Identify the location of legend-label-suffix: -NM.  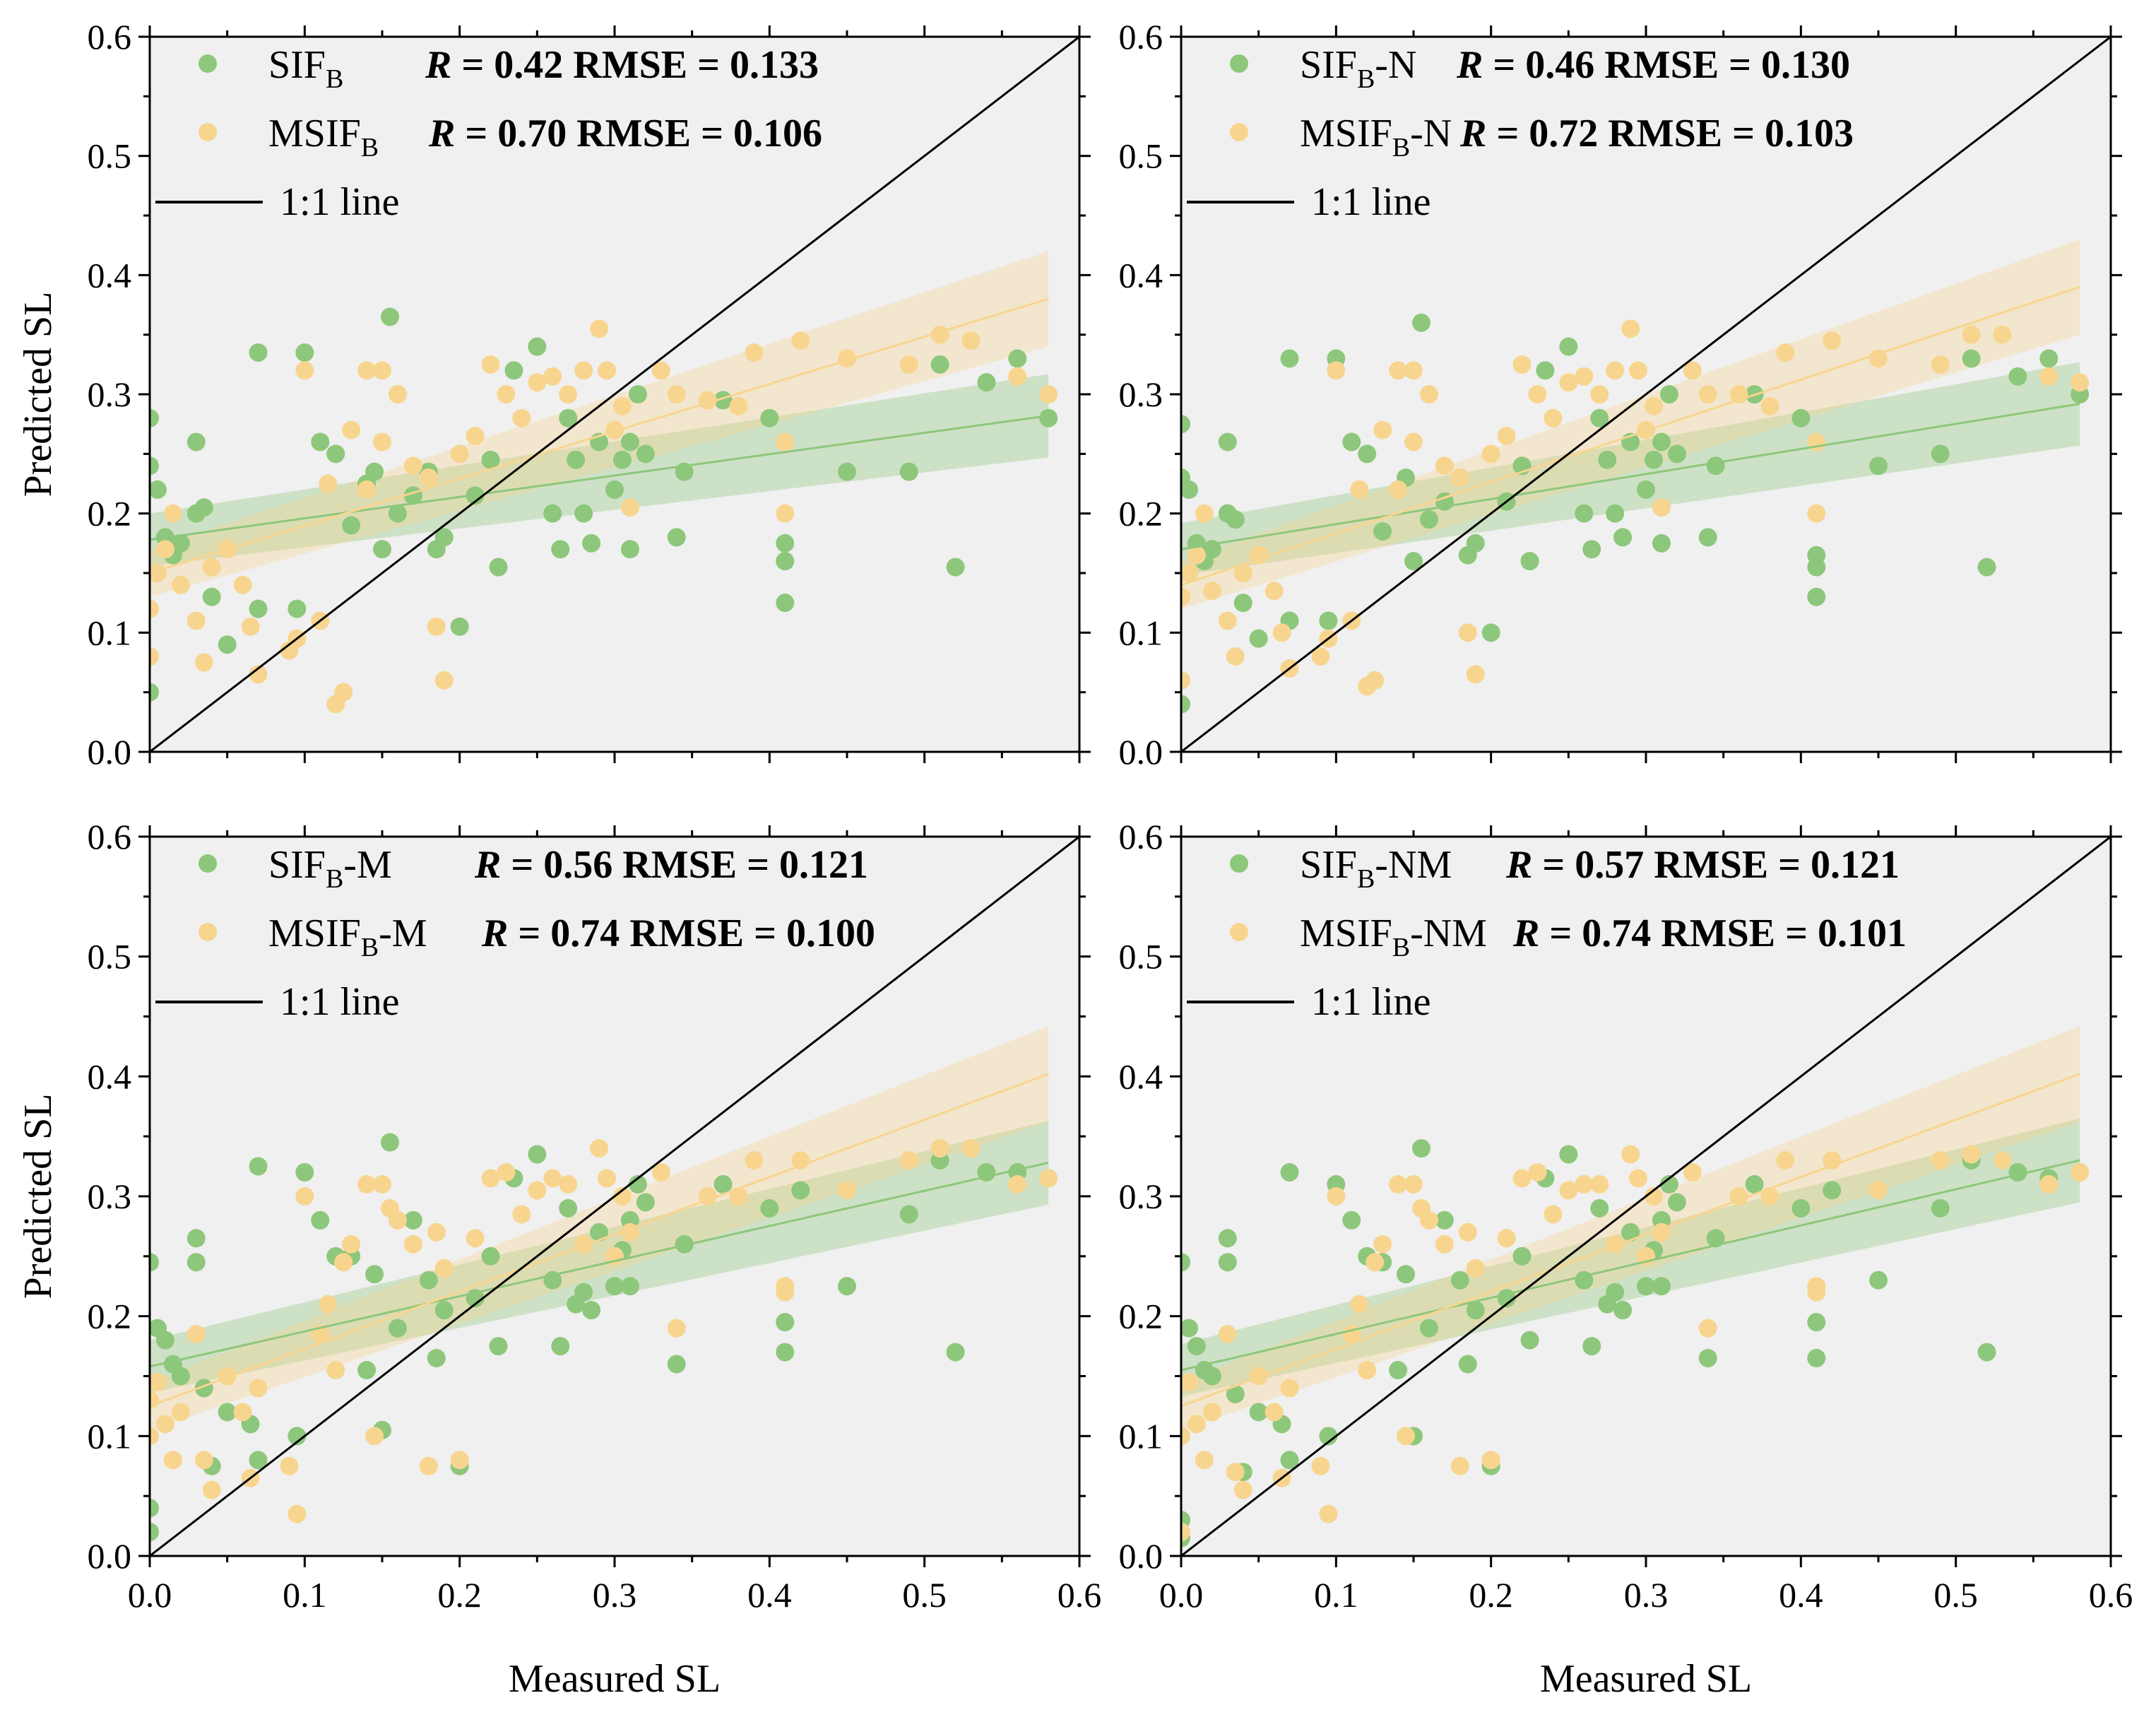
(1448, 933).